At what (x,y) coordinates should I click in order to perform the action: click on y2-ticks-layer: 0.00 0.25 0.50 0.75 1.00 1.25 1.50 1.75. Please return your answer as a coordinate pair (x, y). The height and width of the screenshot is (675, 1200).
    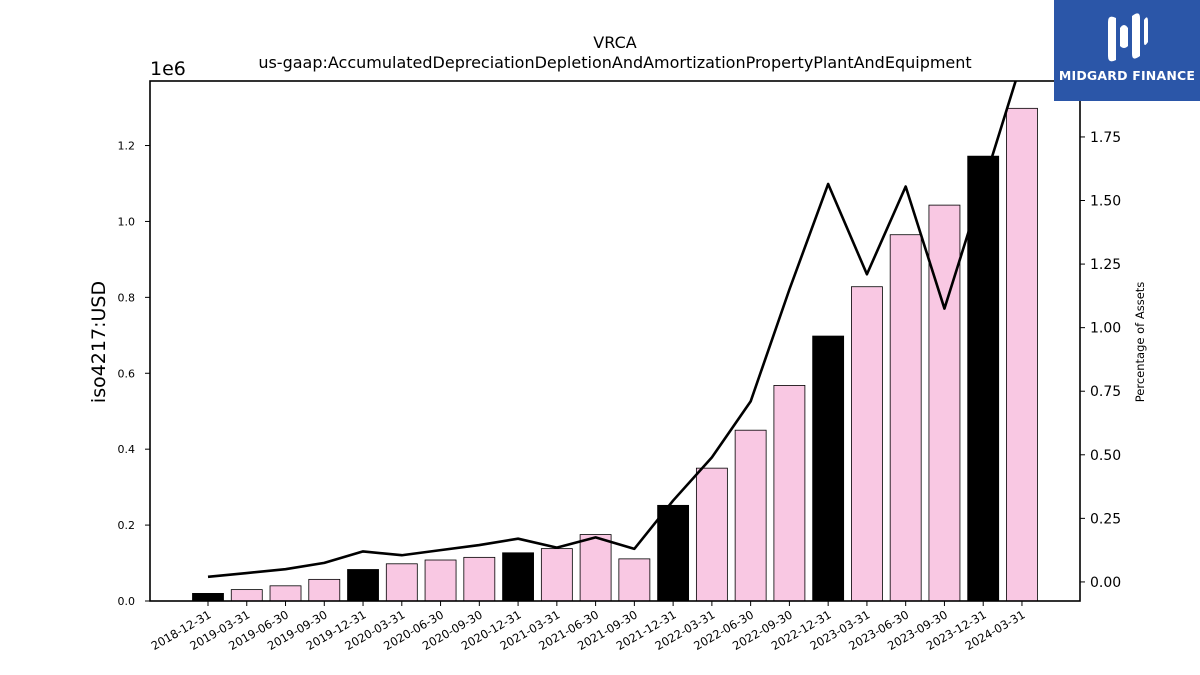
    Looking at the image, I should click on (1100, 360).